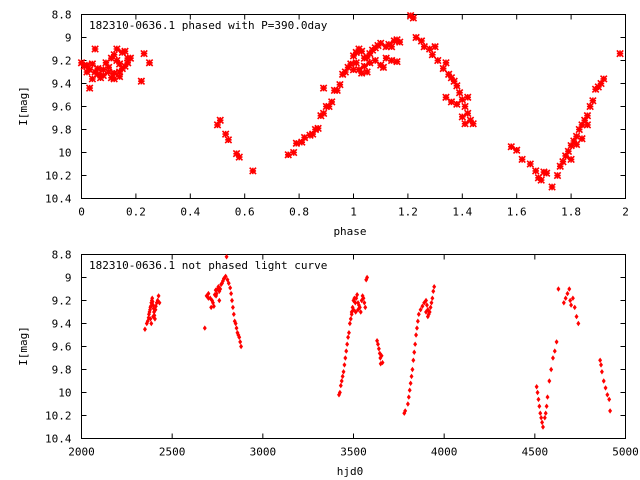 The width and height of the screenshot is (640, 480). What do you see at coordinates (81, 452) in the screenshot?
I see `unphased-x-tick-label: 2000` at bounding box center [81, 452].